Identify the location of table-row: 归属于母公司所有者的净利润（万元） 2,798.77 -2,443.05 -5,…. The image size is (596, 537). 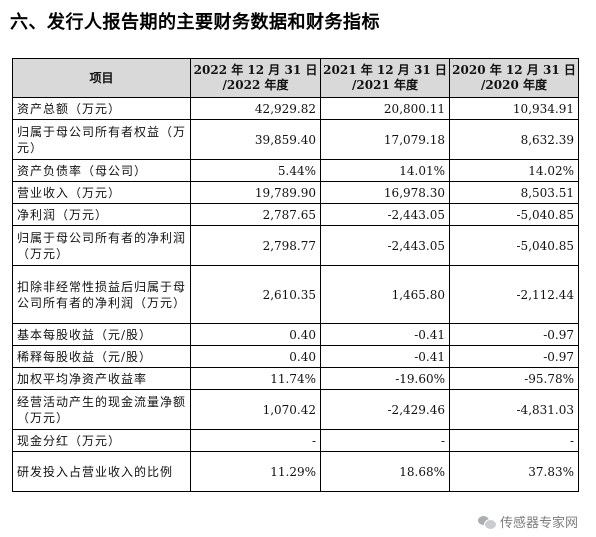
(295, 245).